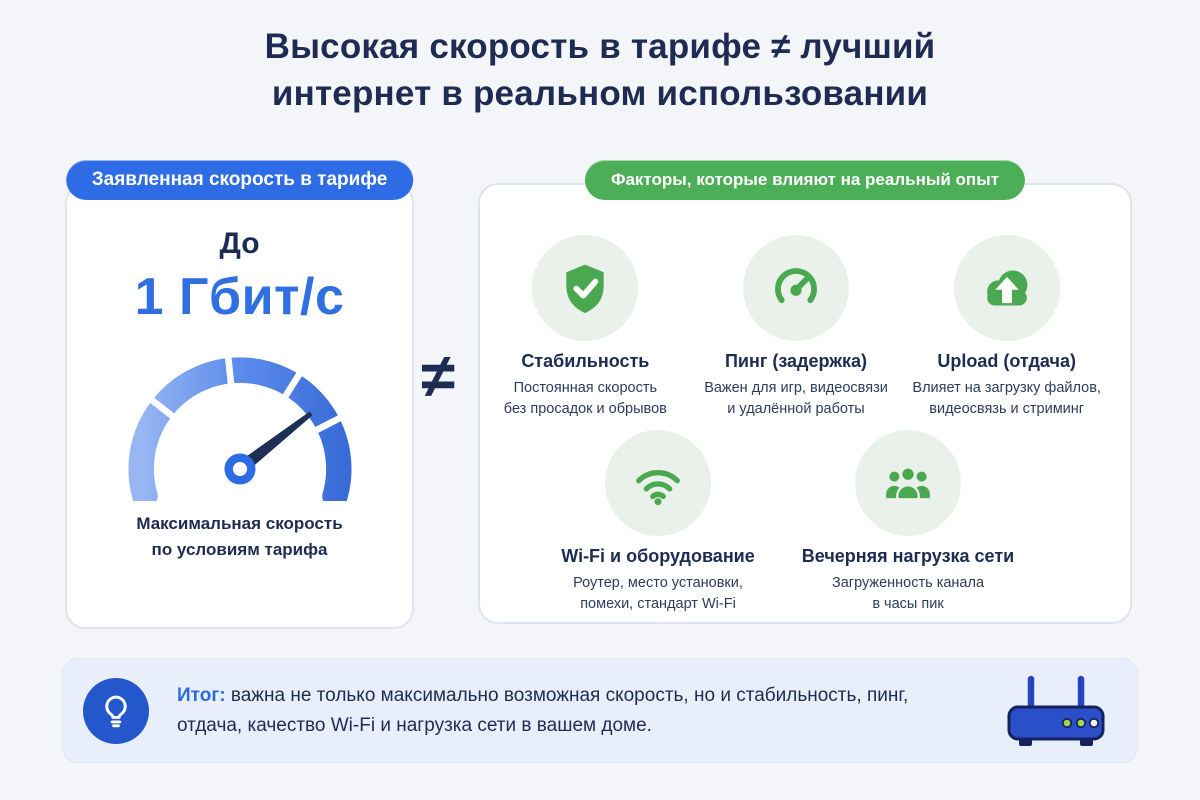 This screenshot has height=800, width=1200. Describe the element at coordinates (1056, 711) in the screenshot. I see `router-icon` at that location.